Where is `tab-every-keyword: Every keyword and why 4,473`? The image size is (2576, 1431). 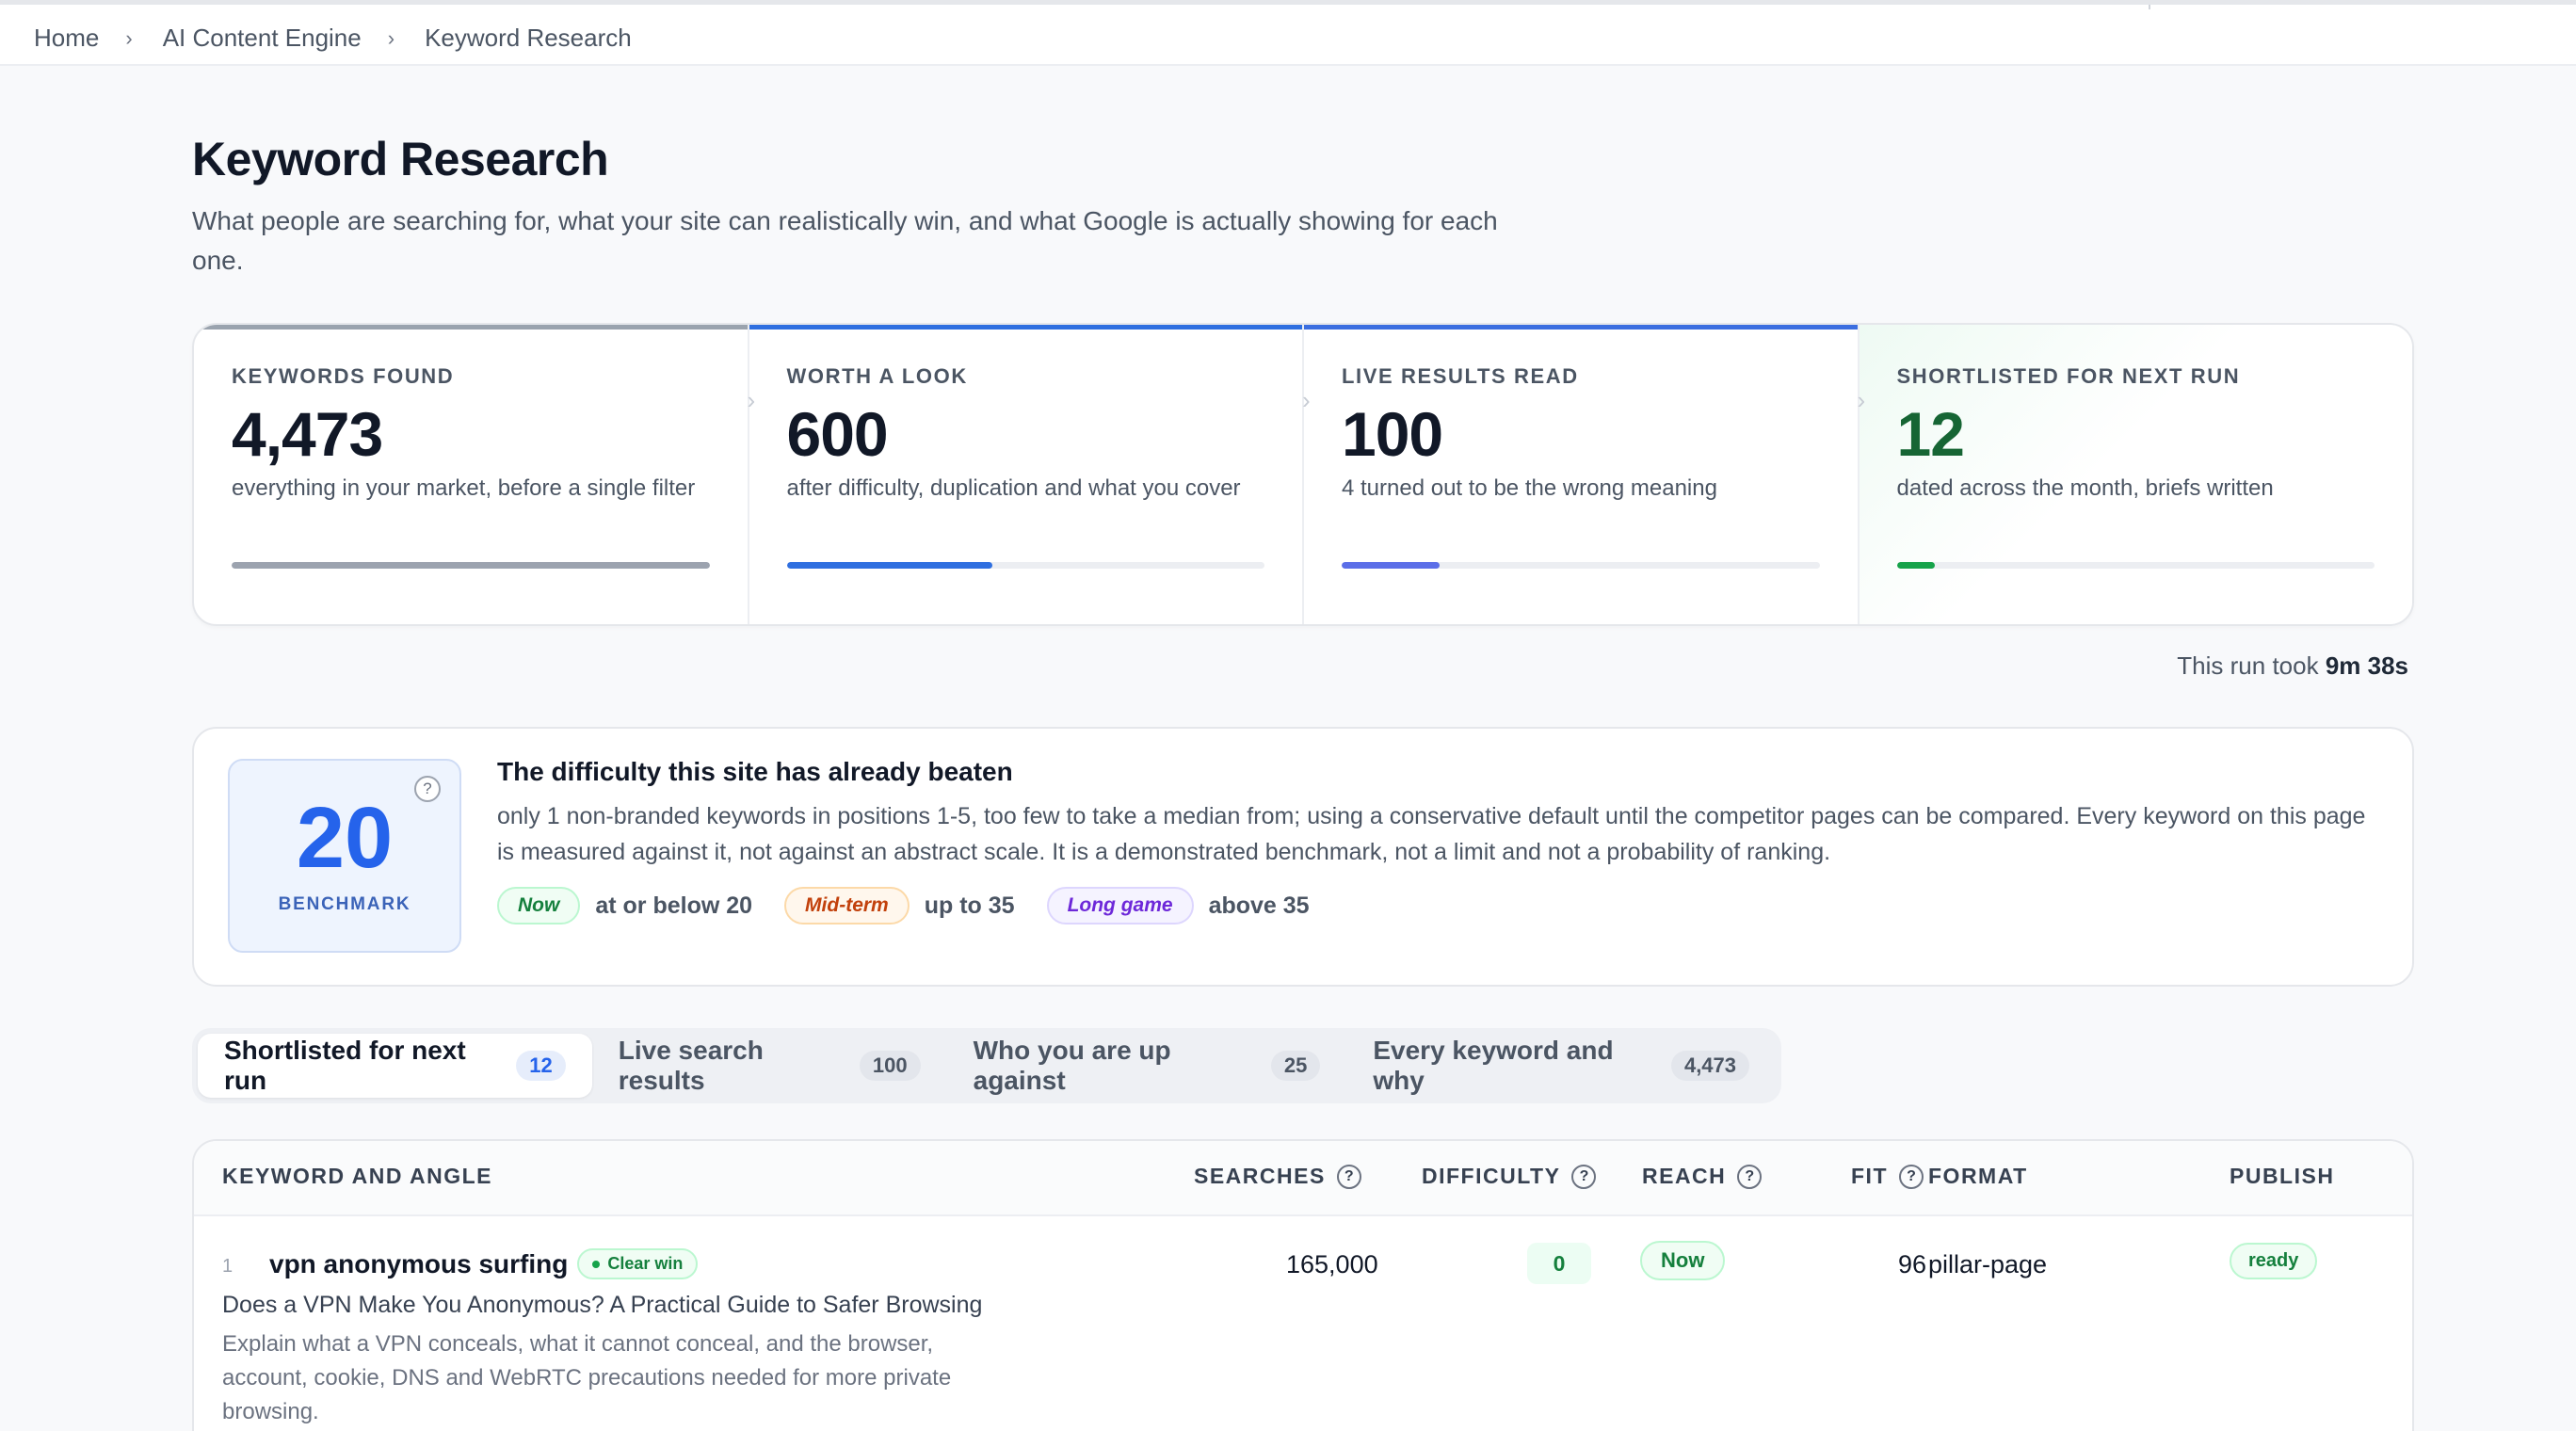
tab-every-keyword: Every keyword and why 4,473 is located at coordinates (1561, 1066).